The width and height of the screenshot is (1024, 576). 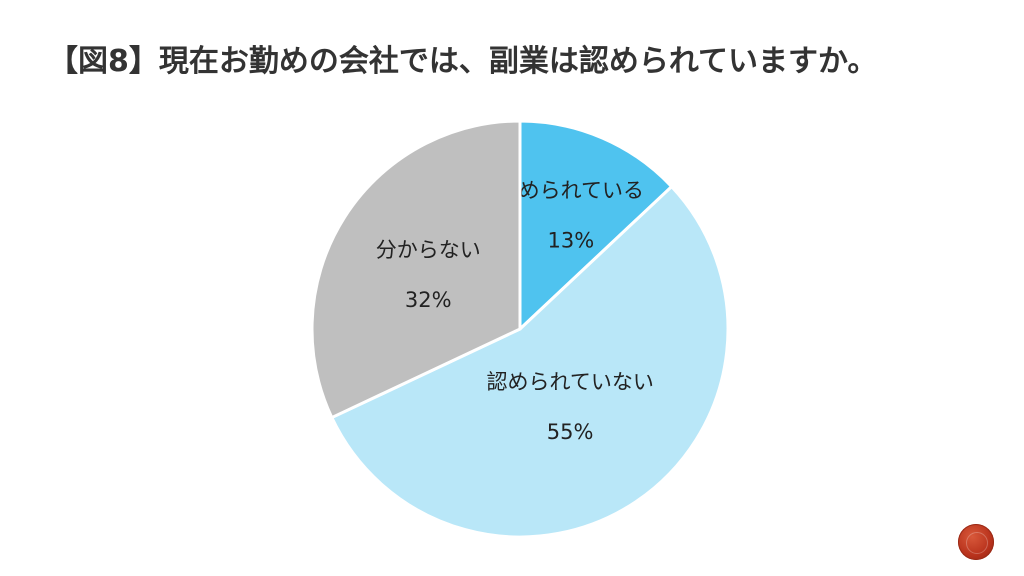 What do you see at coordinates (571, 190) in the screenshot?
I see `slice-name-label-0: 認められている` at bounding box center [571, 190].